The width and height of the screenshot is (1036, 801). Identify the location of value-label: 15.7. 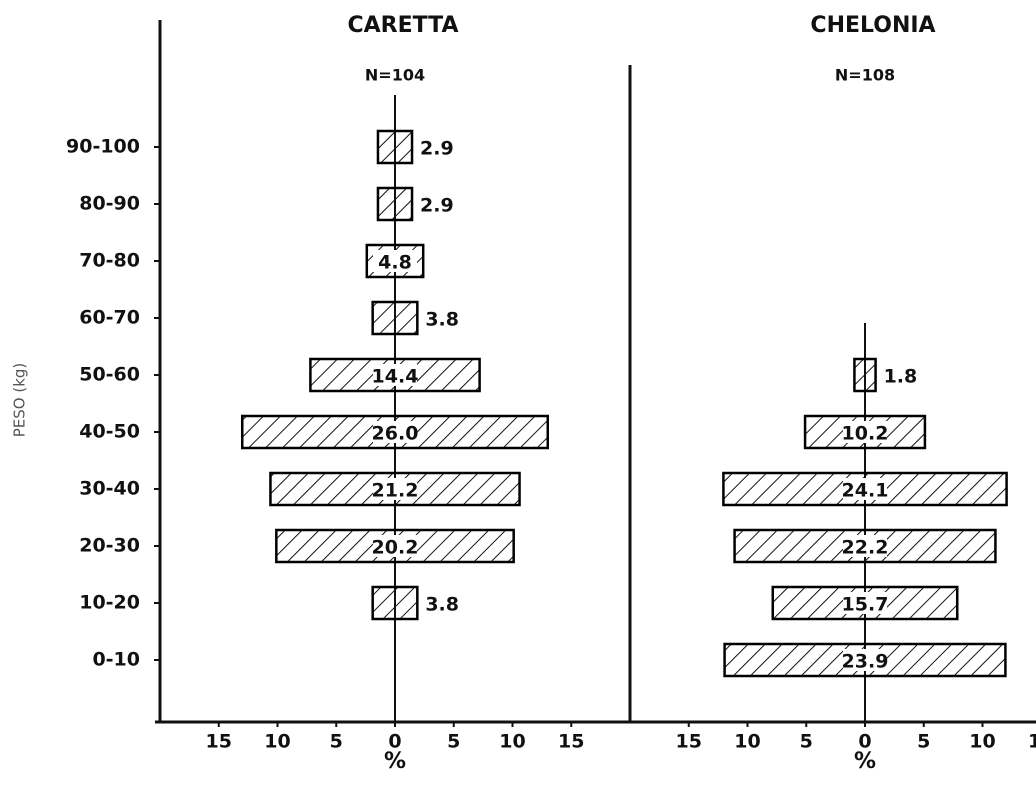
(865, 605).